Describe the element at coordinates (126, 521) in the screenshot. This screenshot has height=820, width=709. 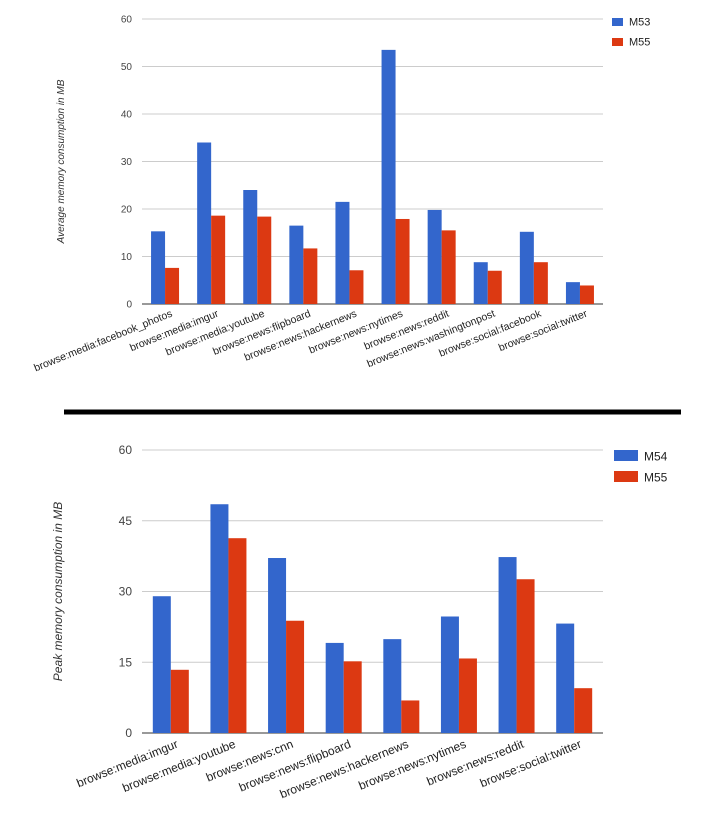
I see `y-tick-label: 45` at that location.